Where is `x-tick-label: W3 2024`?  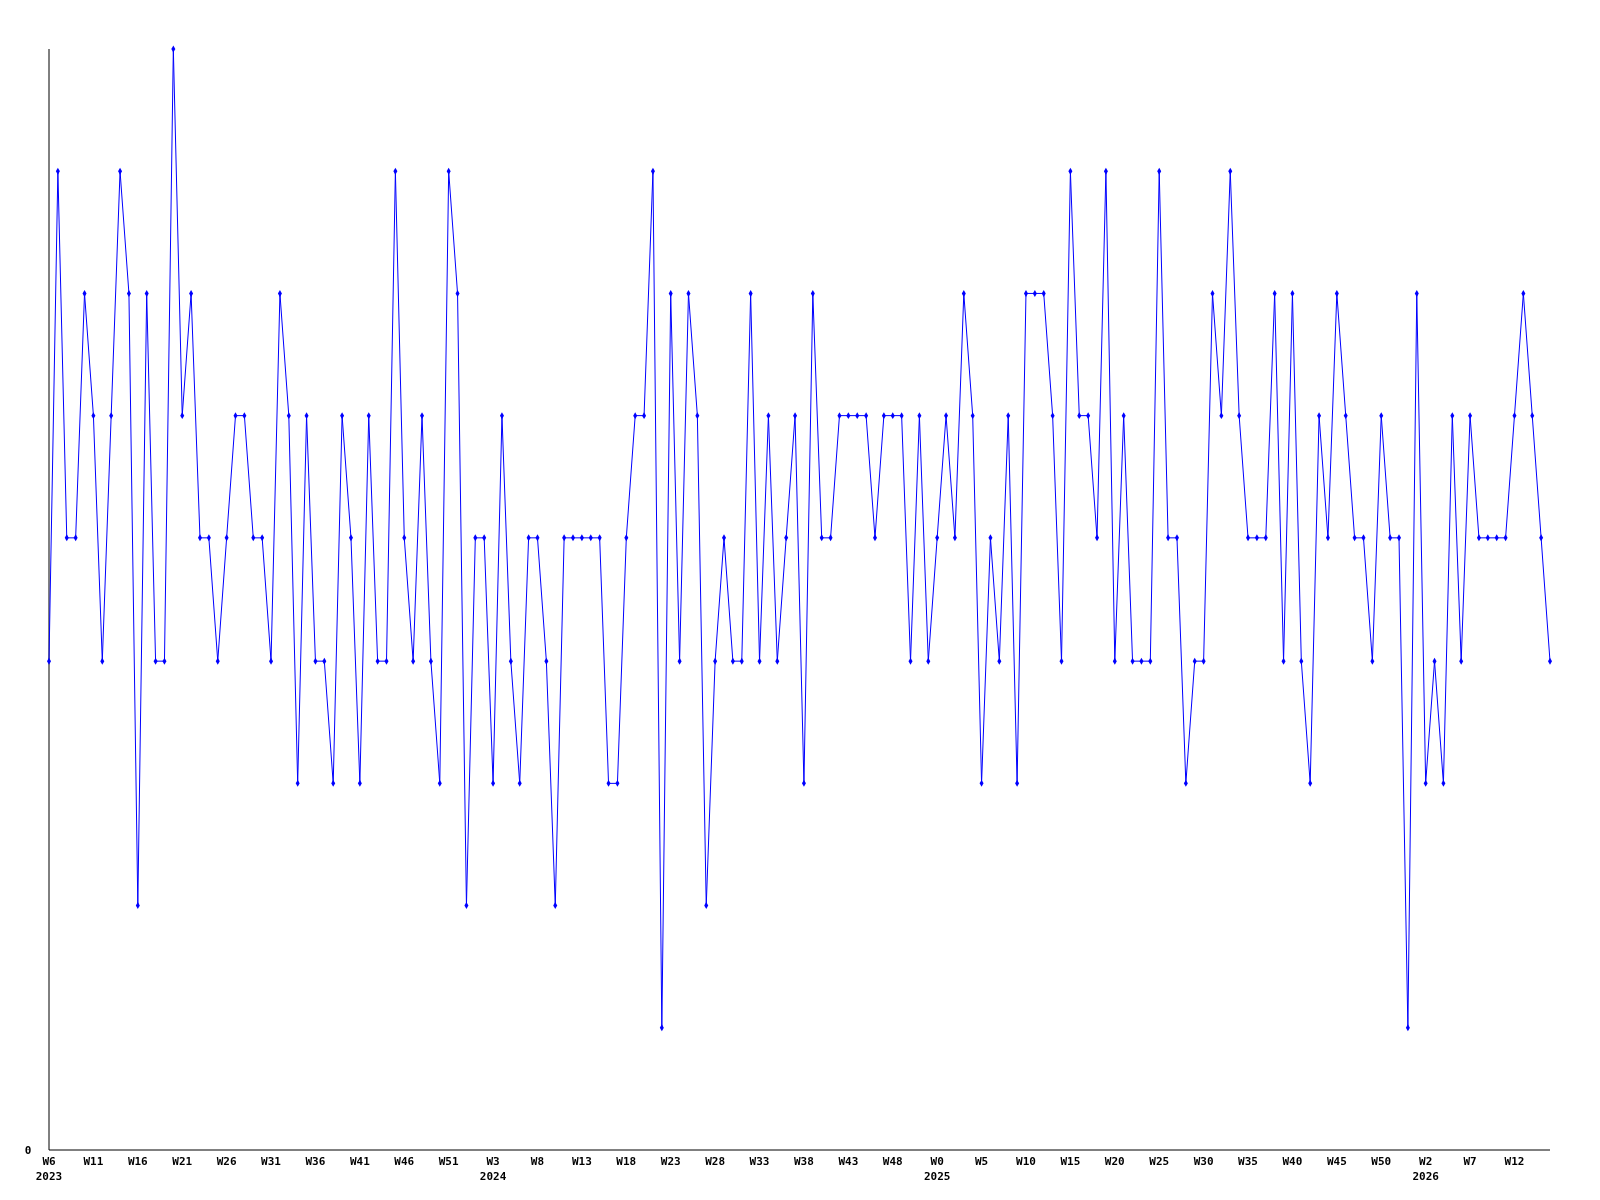
x-tick-label: W3 2024 is located at coordinates (493, 1169).